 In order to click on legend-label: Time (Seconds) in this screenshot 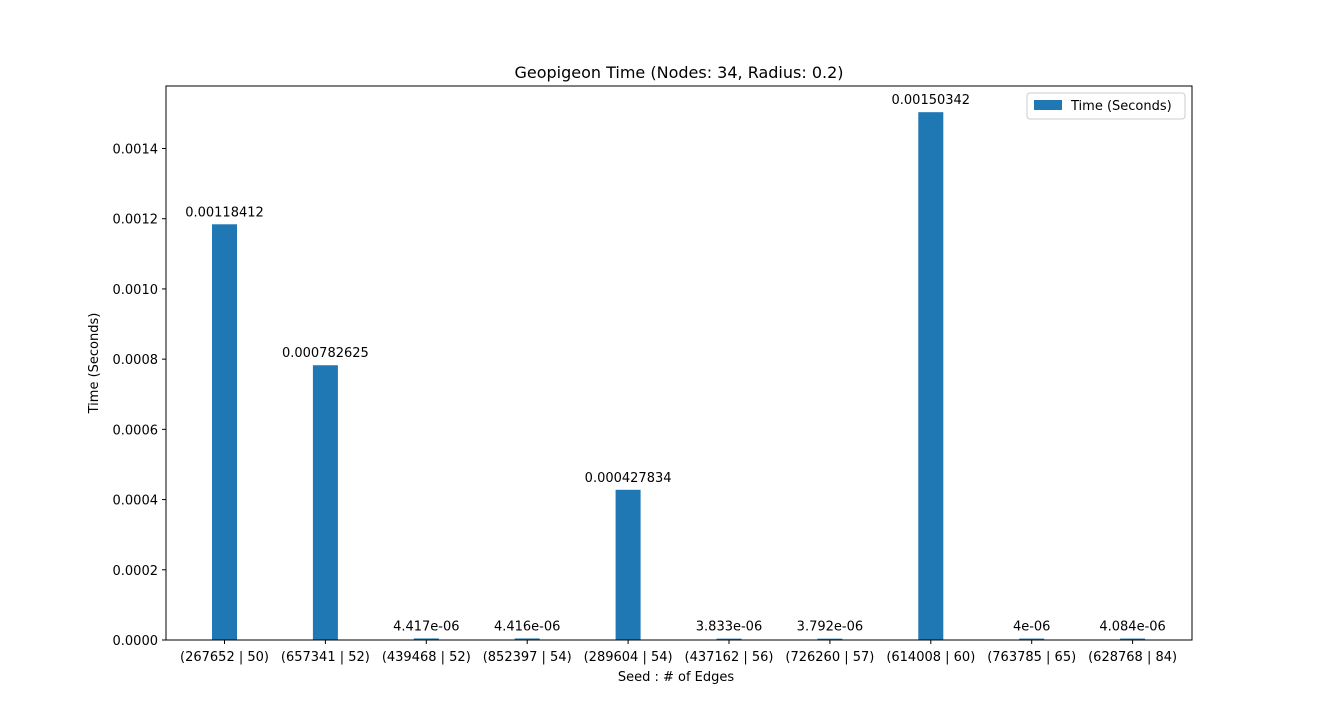, I will do `click(1121, 106)`.